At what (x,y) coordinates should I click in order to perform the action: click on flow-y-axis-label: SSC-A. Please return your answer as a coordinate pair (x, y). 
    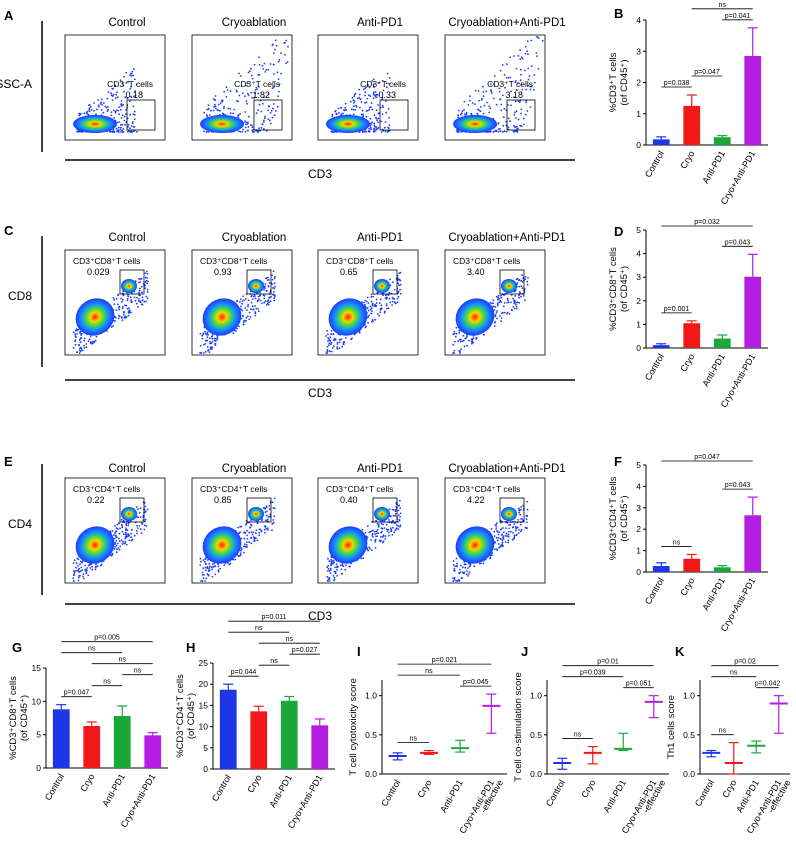
    Looking at the image, I should click on (16, 84).